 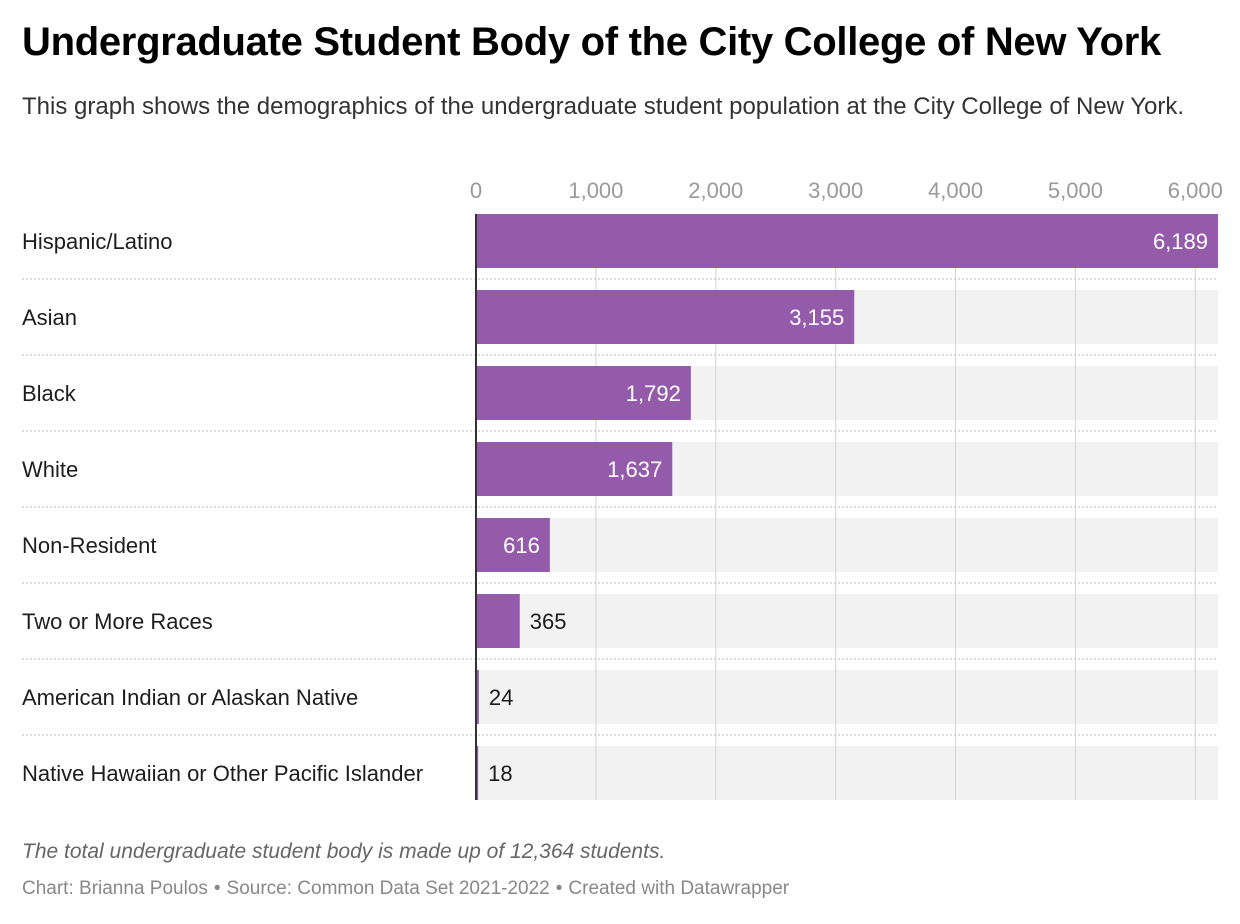 I want to click on chart-credit: Chart: Brianna Poulos, so click(x=115, y=888).